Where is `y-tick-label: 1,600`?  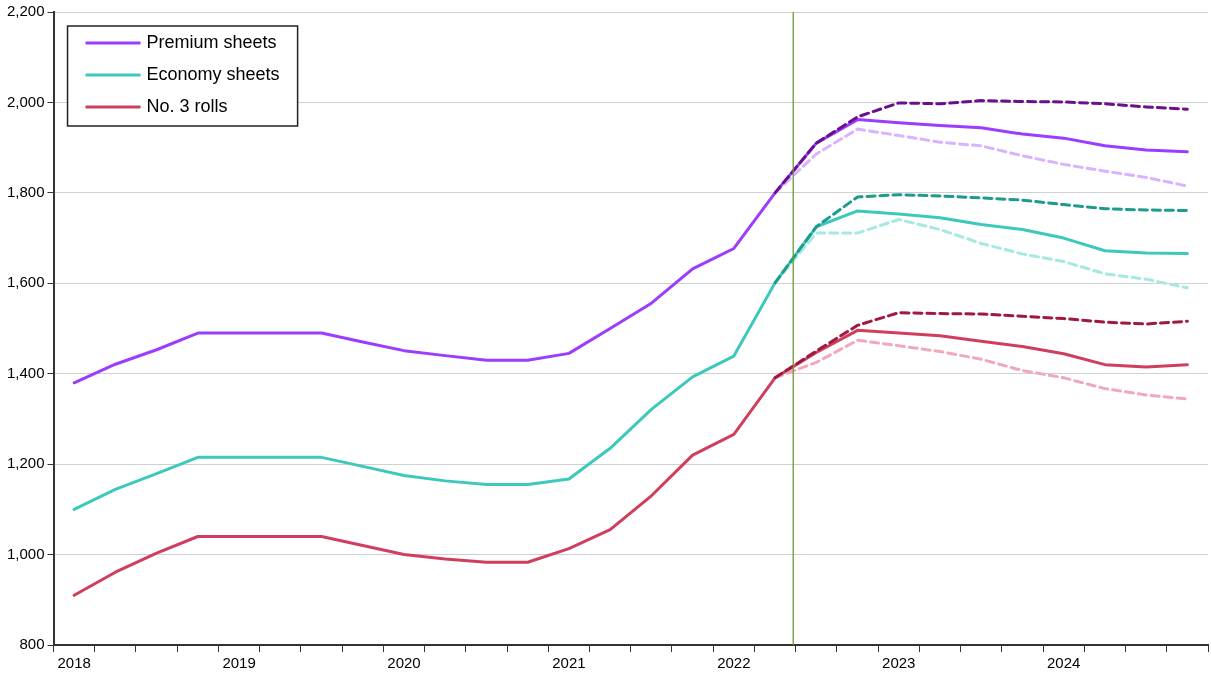 y-tick-label: 1,600 is located at coordinates (25, 282).